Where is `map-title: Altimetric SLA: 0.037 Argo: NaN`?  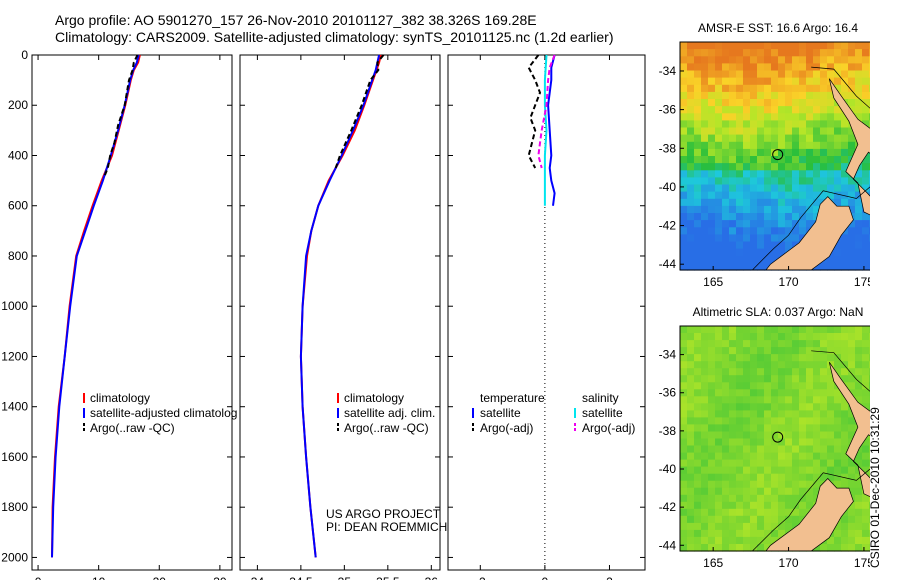
map-title: Altimetric SLA: 0.037 Argo: NaN is located at coordinates (778, 312).